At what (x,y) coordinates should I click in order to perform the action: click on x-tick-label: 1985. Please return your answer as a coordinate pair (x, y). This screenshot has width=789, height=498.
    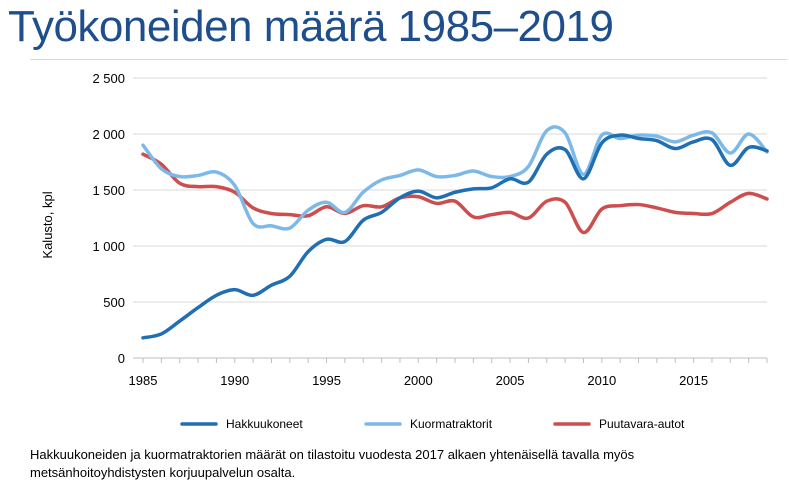
    Looking at the image, I should click on (143, 380).